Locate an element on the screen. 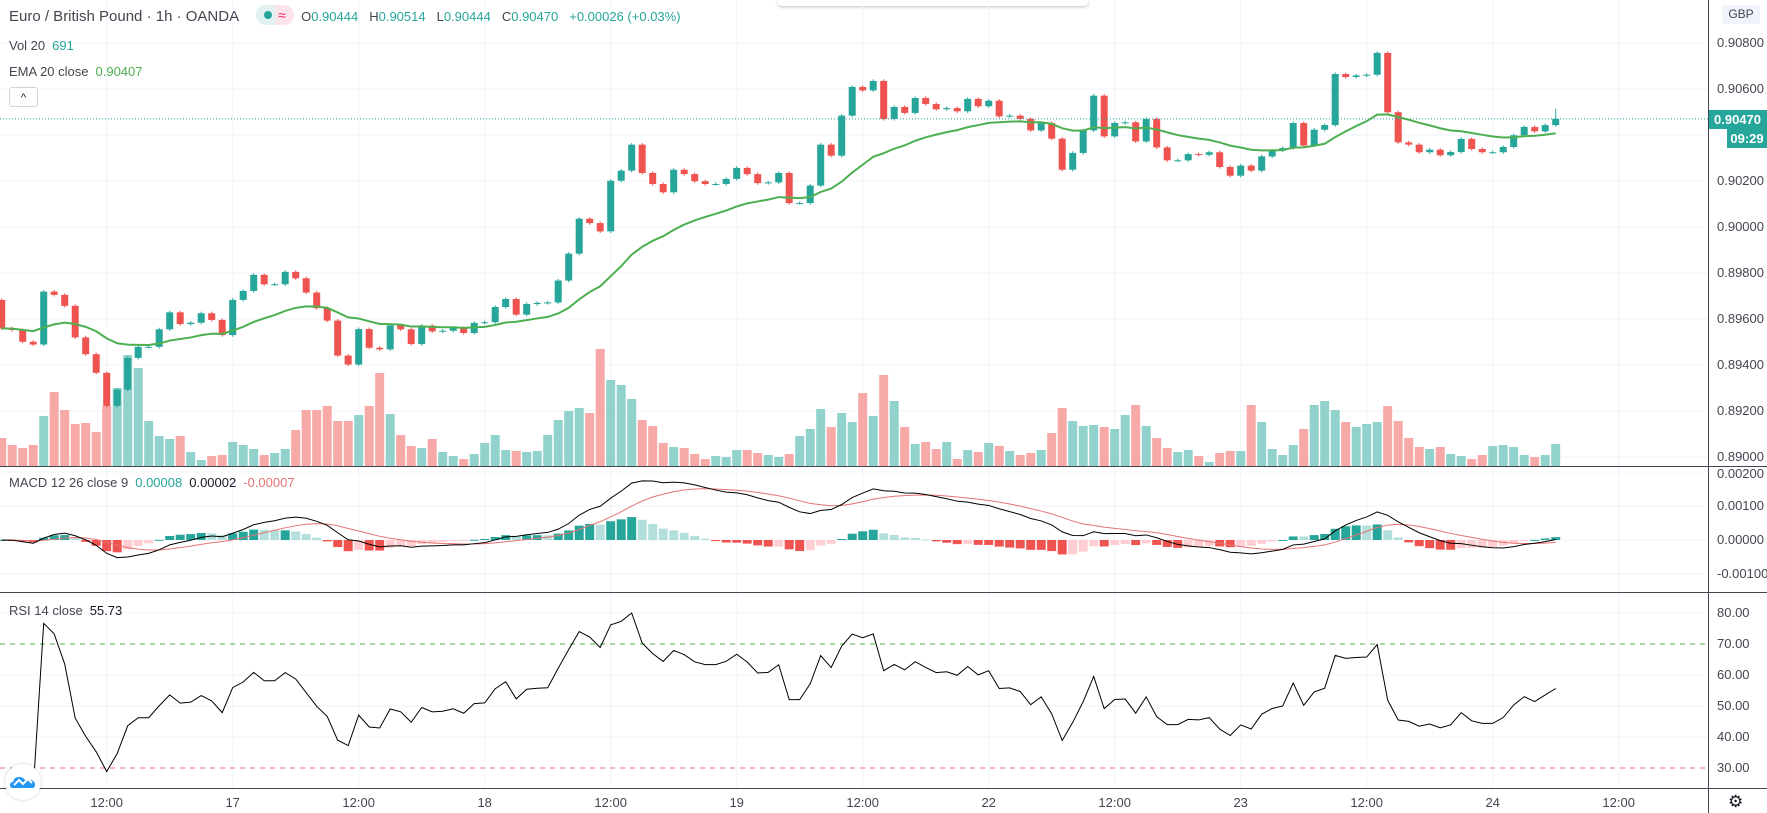 The width and height of the screenshot is (1767, 813). macd-tick-label: -0.00100 is located at coordinates (1742, 573).